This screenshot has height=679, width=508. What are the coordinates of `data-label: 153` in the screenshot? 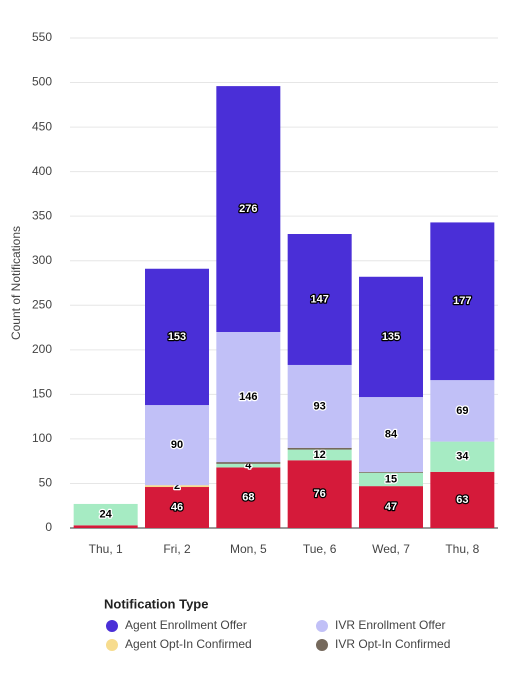 It's located at (177, 337).